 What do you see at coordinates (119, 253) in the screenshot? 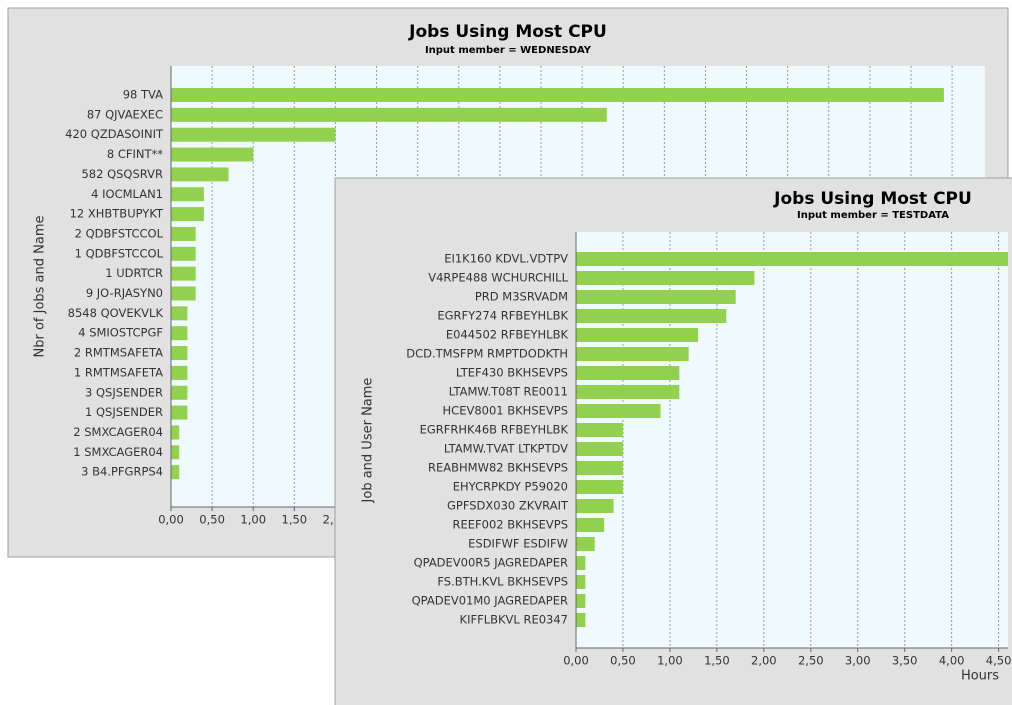
I see `y-tick-label: 1 QDBFSTCCOL` at bounding box center [119, 253].